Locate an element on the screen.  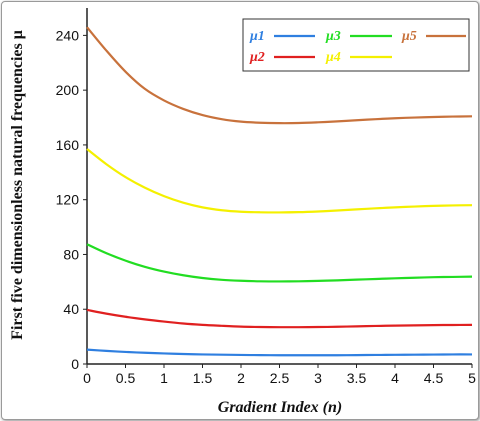
x-tick-label: 0.5 is located at coordinates (126, 378).